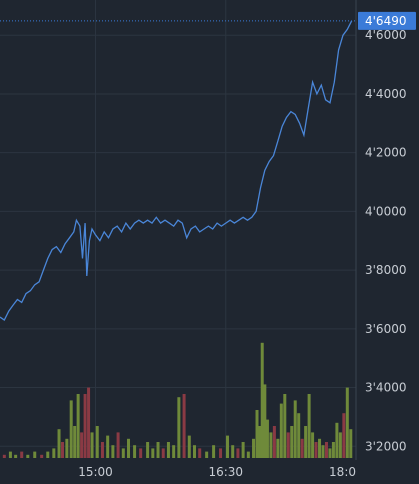 The width and height of the screenshot is (419, 484). What do you see at coordinates (342, 472) in the screenshot?
I see `x-tick-label-2: 18:0` at bounding box center [342, 472].